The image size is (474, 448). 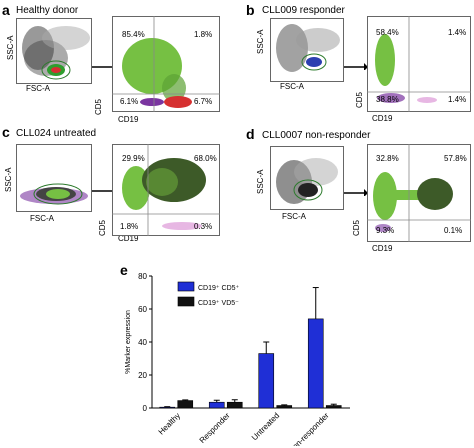 I want to click on cd5-label-b: CD5, so click(x=359, y=99).